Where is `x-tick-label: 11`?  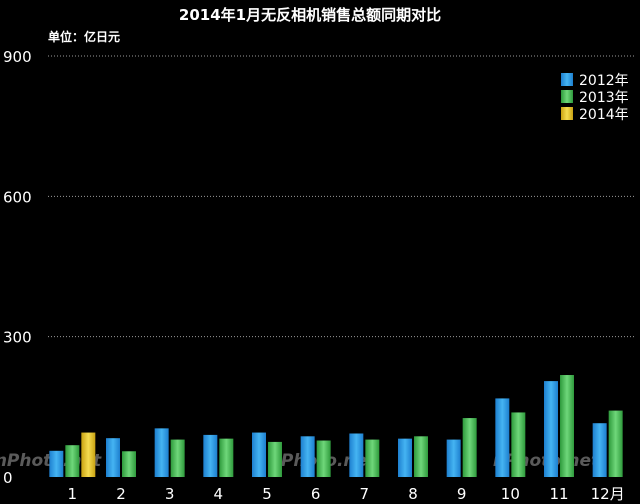
x-tick-label: 11 is located at coordinates (558, 494).